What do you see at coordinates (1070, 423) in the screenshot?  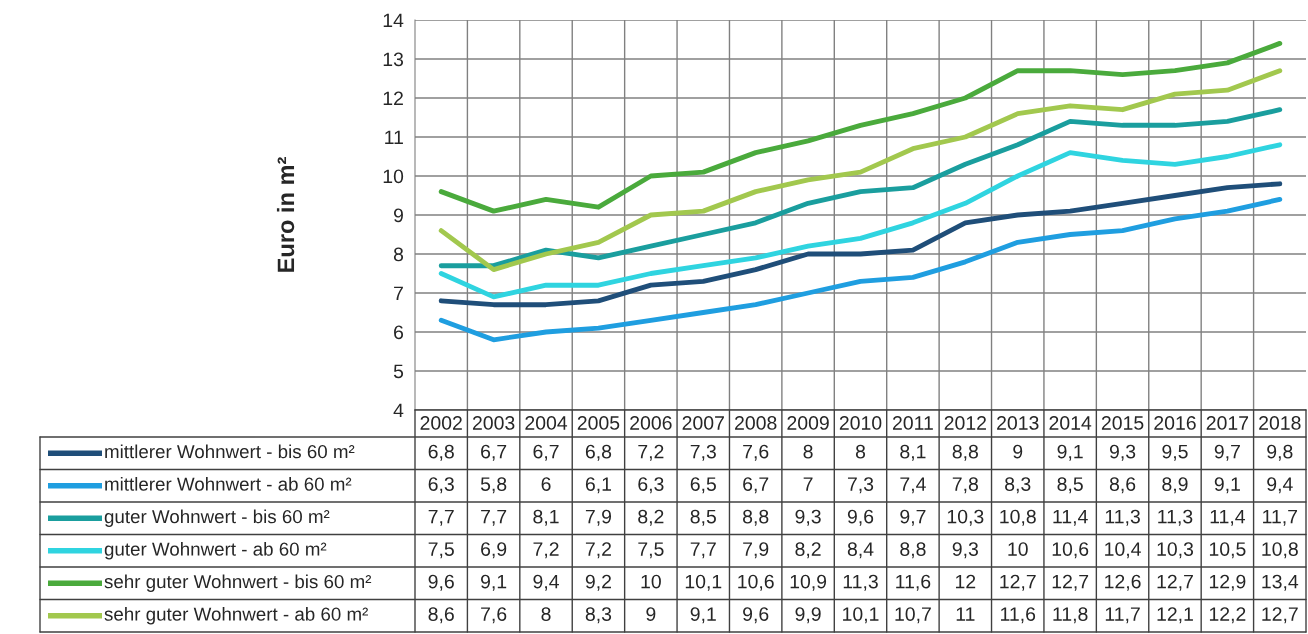 I see `x-tick-label: 2014` at bounding box center [1070, 423].